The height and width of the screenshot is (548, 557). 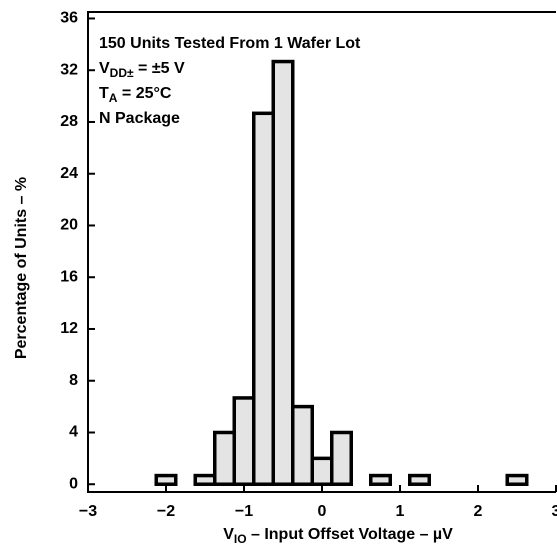 I want to click on y-tick-label: 8, so click(x=73, y=380).